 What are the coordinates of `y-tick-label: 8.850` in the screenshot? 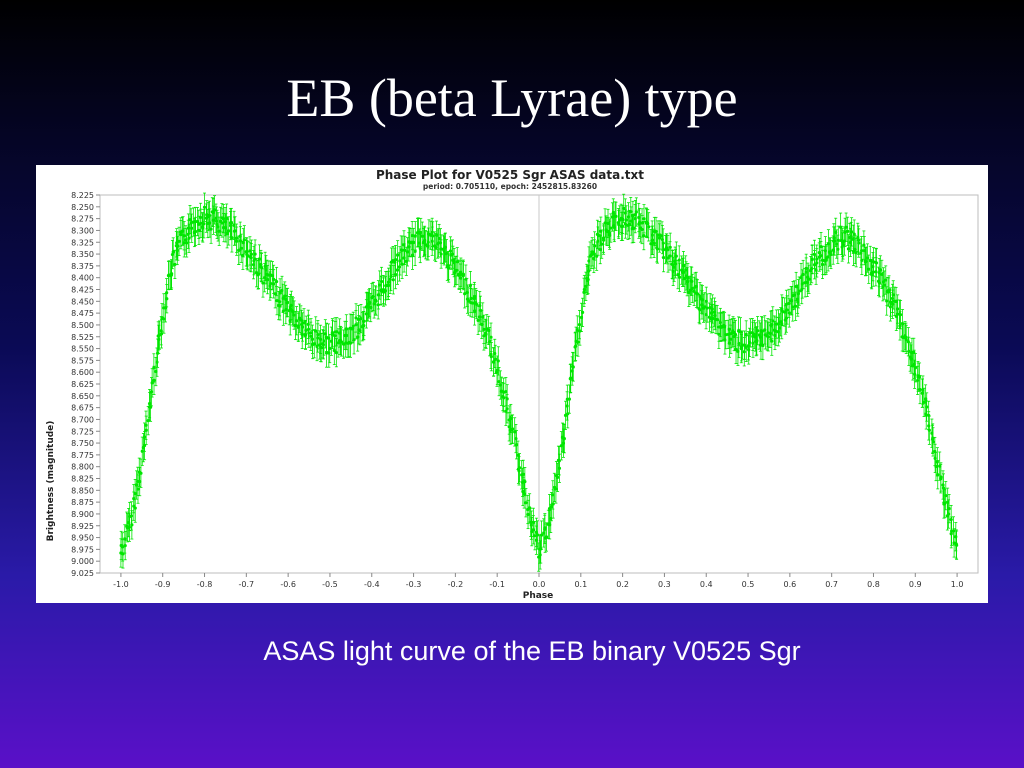 It's located at (82, 490).